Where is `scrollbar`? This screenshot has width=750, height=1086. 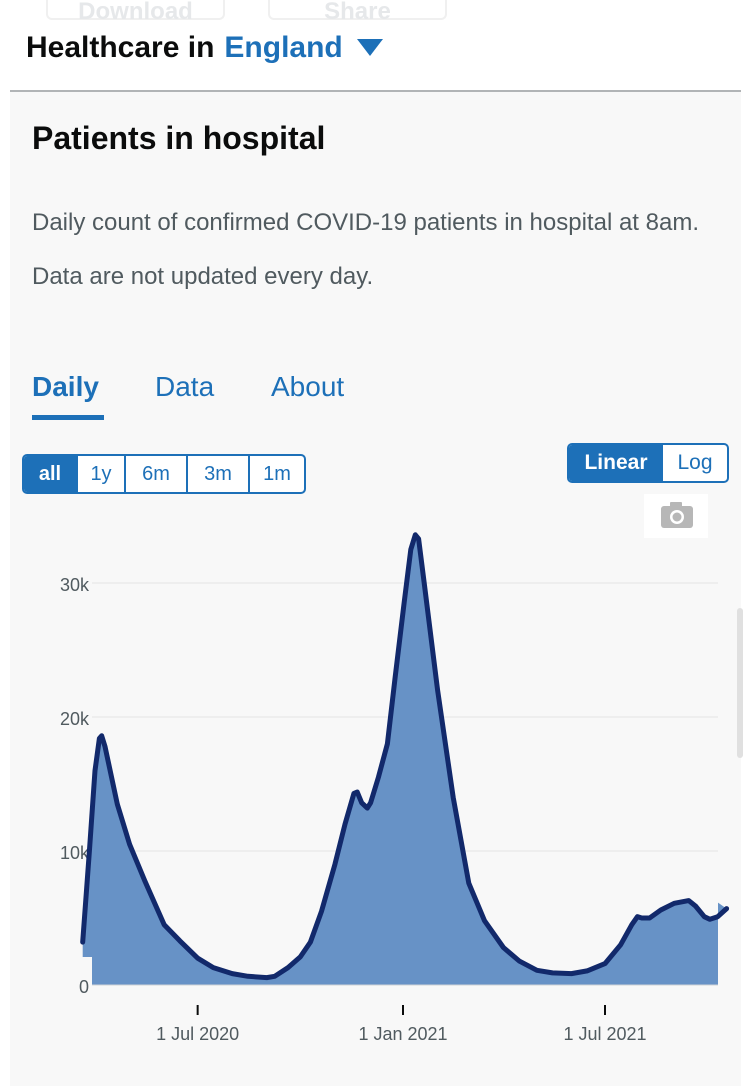 scrollbar is located at coordinates (740, 683).